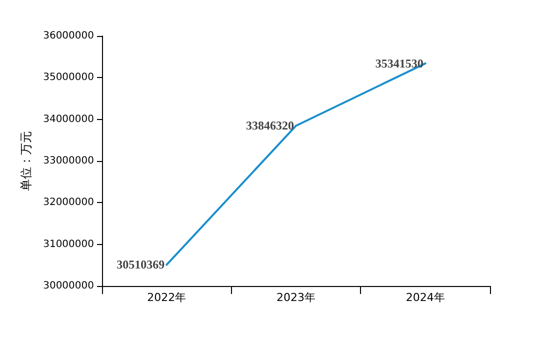 The image size is (560, 346). What do you see at coordinates (68, 36) in the screenshot?
I see `y-tick-label: 36000000` at bounding box center [68, 36].